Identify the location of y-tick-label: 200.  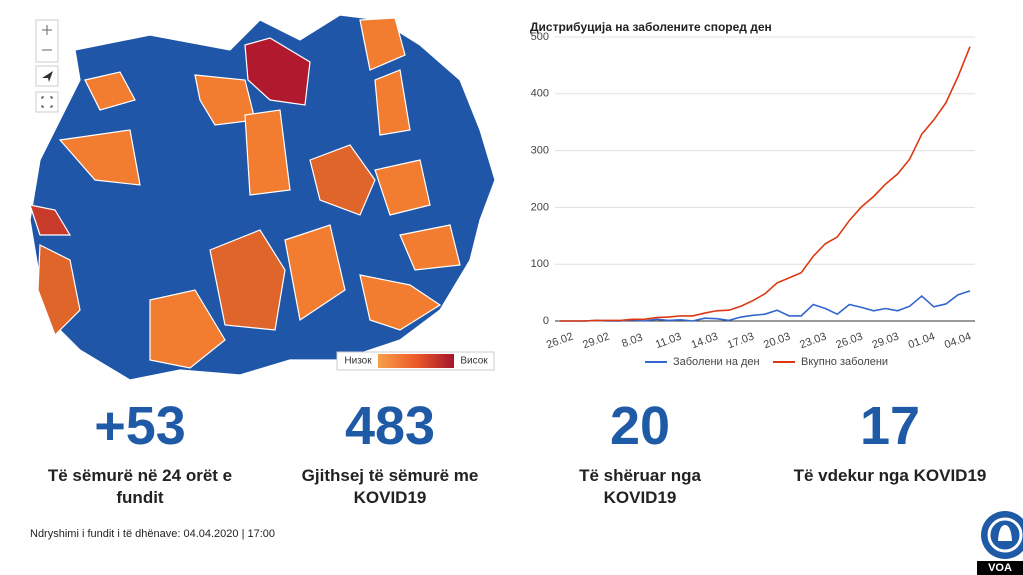
(540, 207).